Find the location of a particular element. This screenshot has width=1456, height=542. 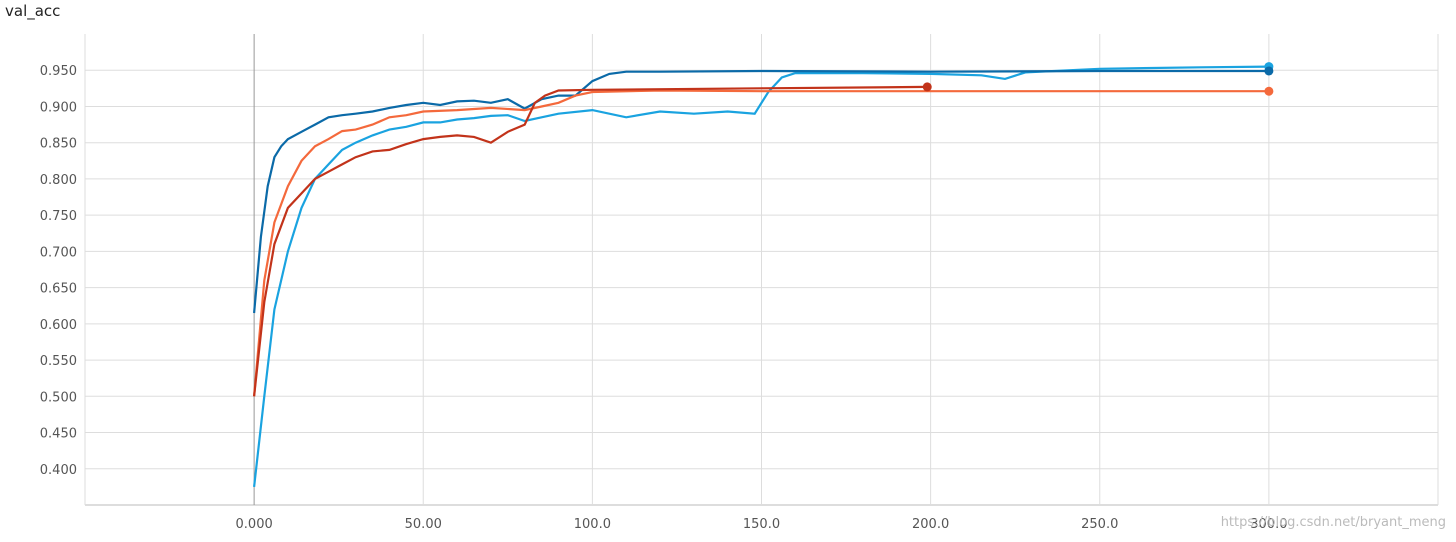

y-tick-label: 0.600 is located at coordinates (58, 325).